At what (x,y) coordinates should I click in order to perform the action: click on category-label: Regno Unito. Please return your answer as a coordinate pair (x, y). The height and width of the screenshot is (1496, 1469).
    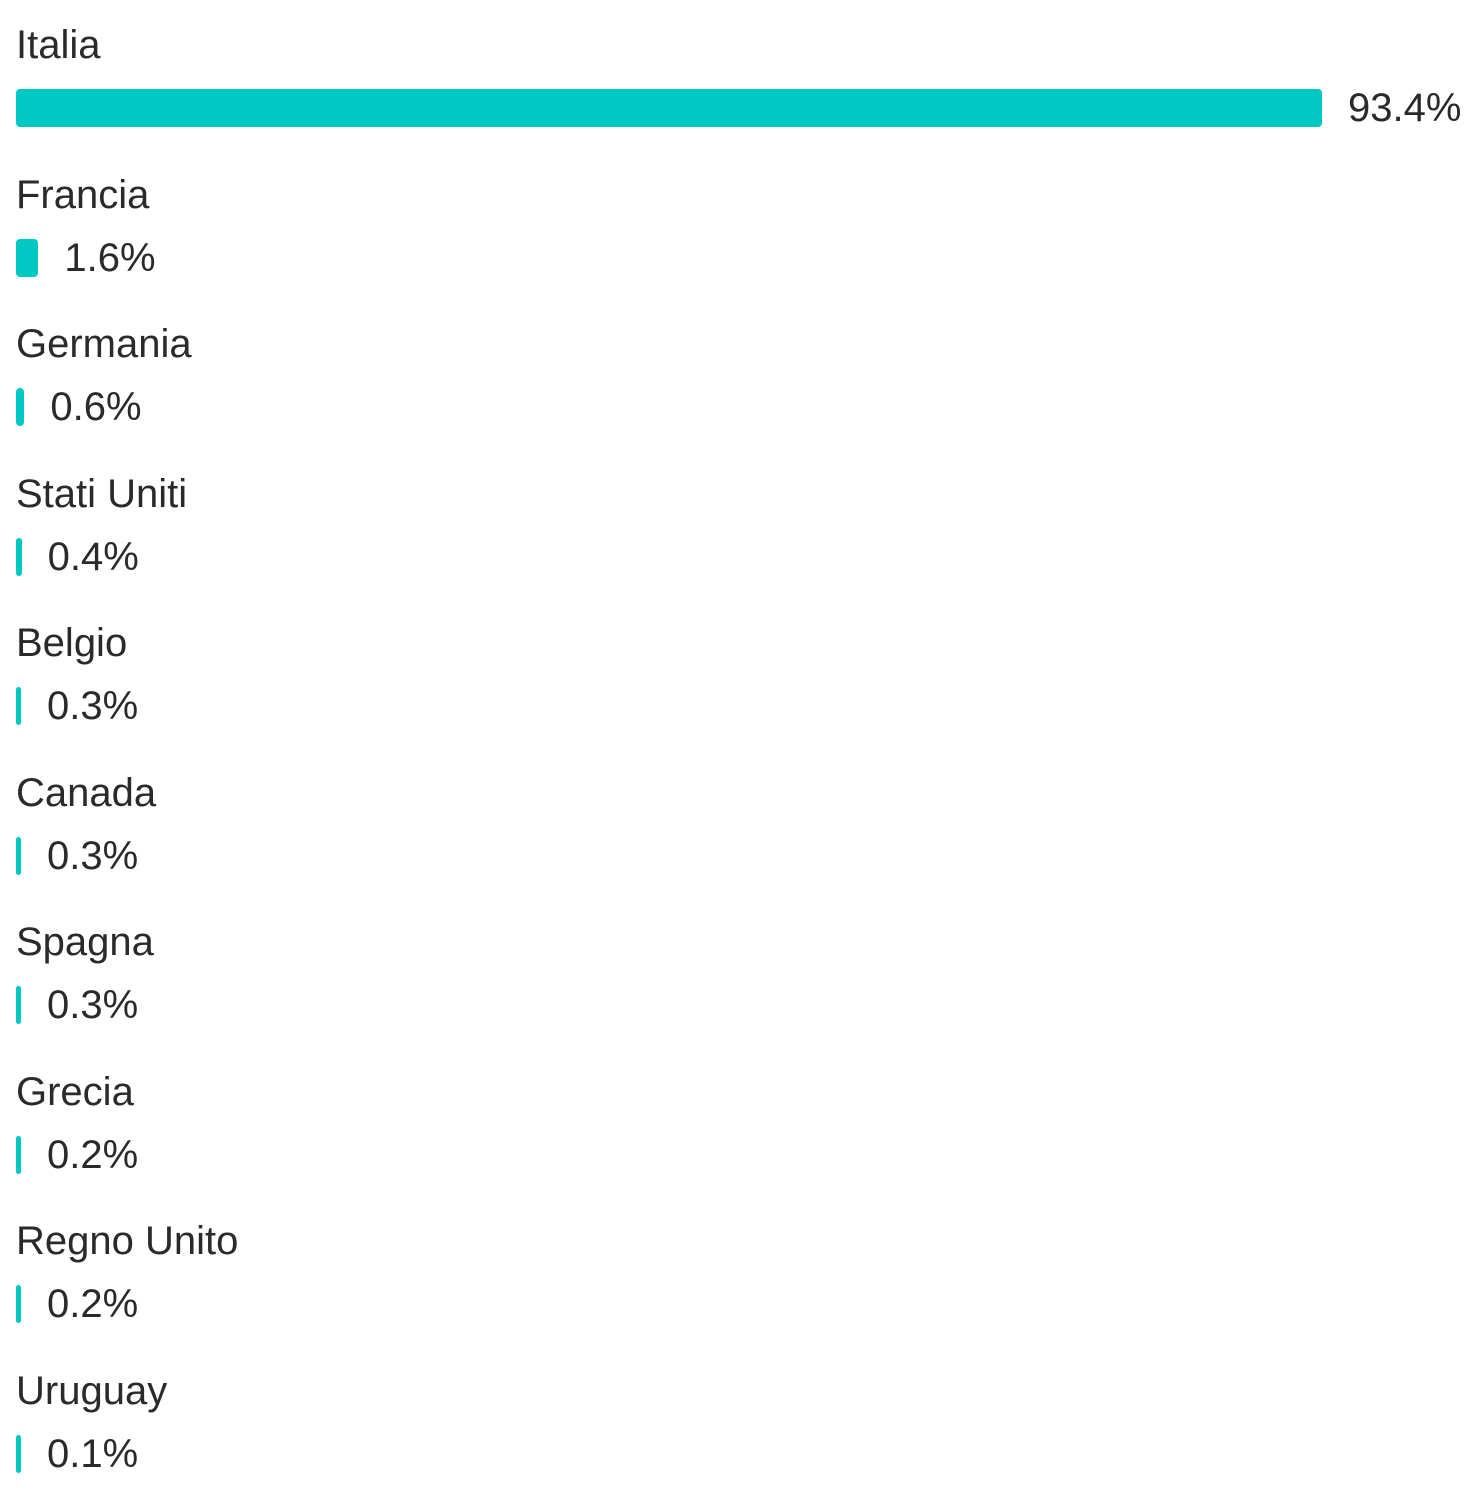
    Looking at the image, I should click on (127, 1241).